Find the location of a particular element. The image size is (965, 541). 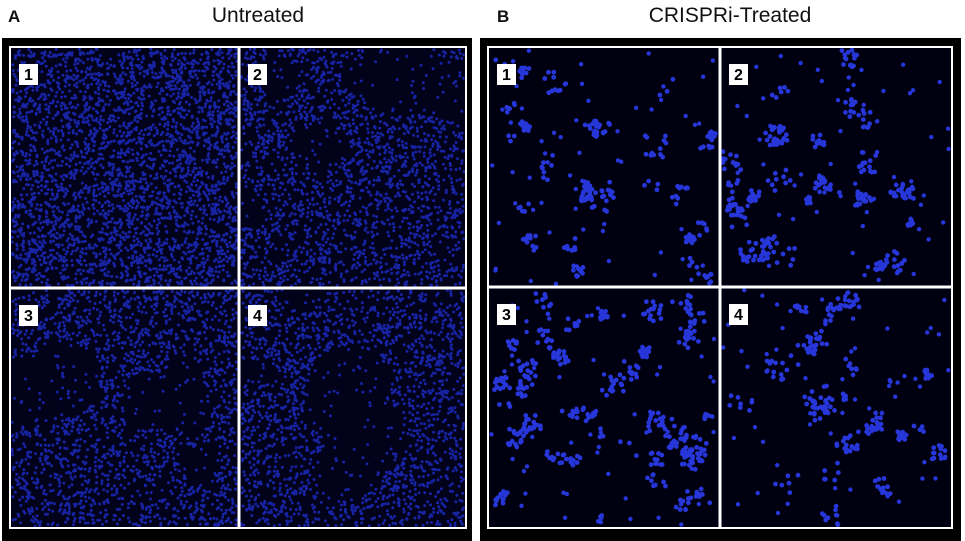

panel-title: Untreated is located at coordinates (258, 15).